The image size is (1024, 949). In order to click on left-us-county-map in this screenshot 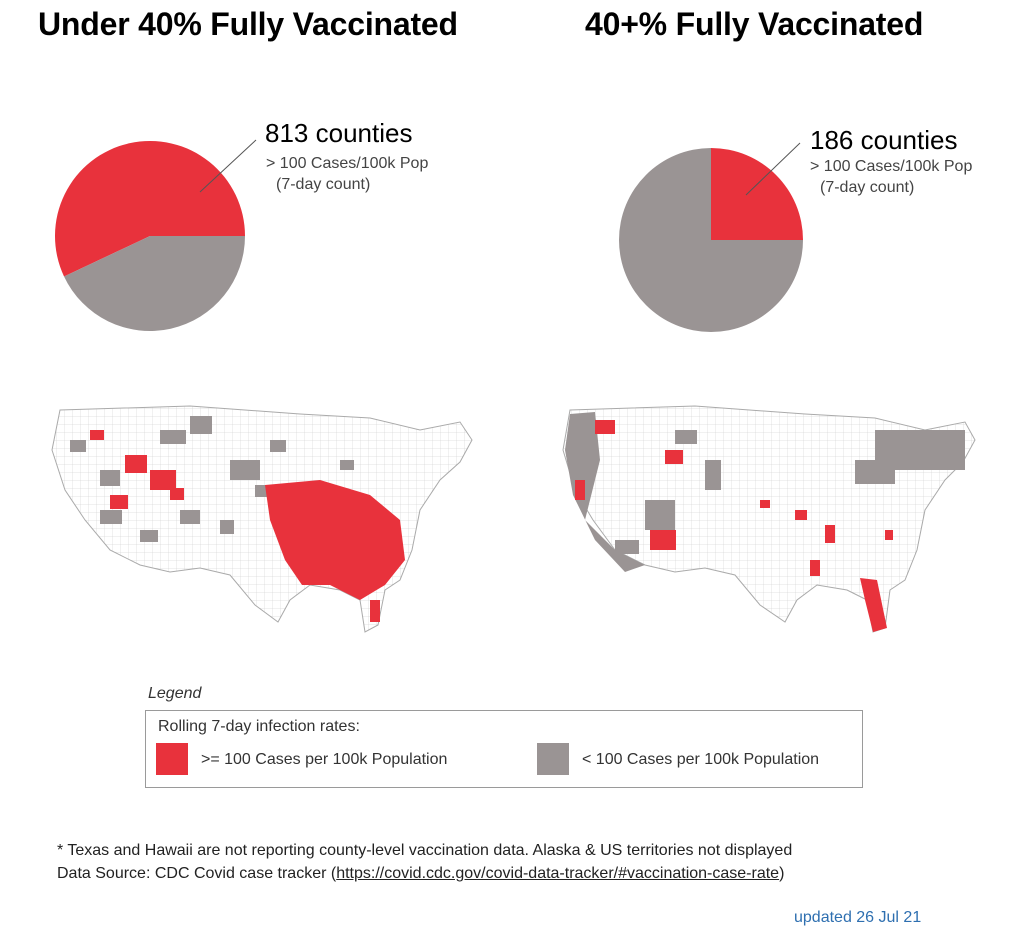, I will do `click(262, 519)`.